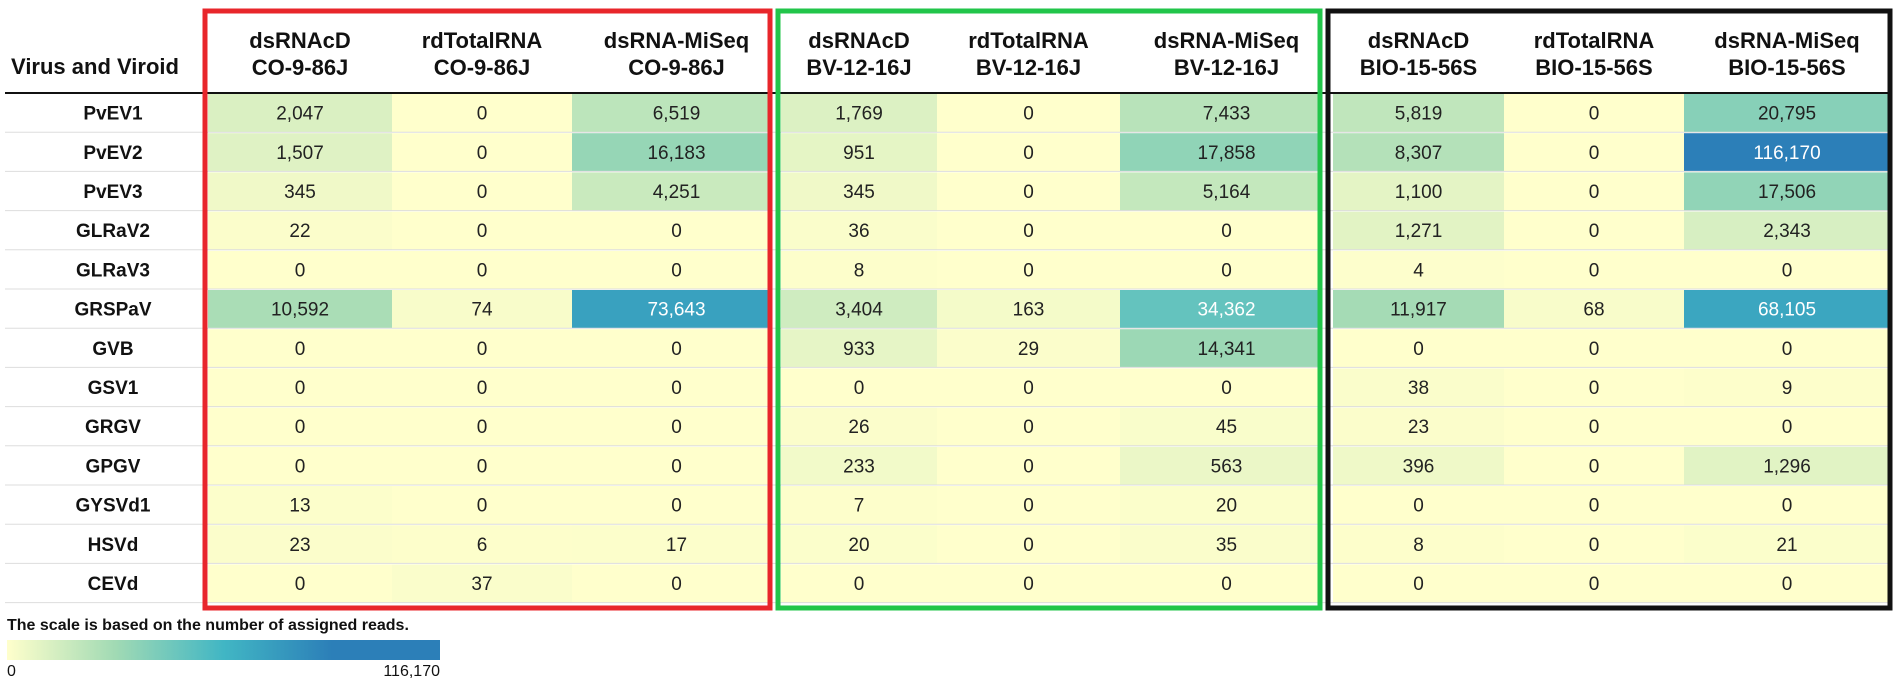 This screenshot has width=1901, height=686. I want to click on cell-value-PvEV3-7: 0, so click(1594, 192).